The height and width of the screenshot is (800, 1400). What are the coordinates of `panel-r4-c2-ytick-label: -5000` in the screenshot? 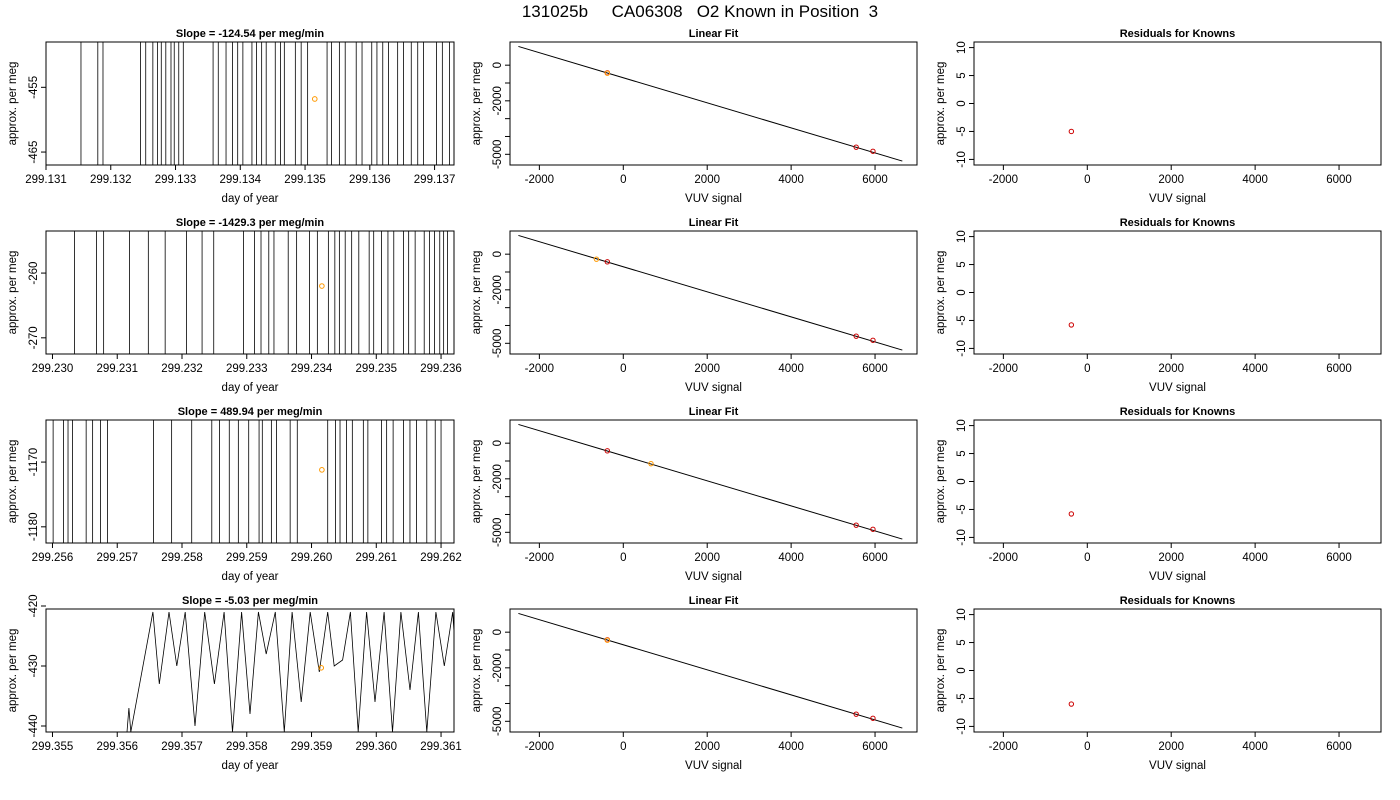 It's located at (498, 721).